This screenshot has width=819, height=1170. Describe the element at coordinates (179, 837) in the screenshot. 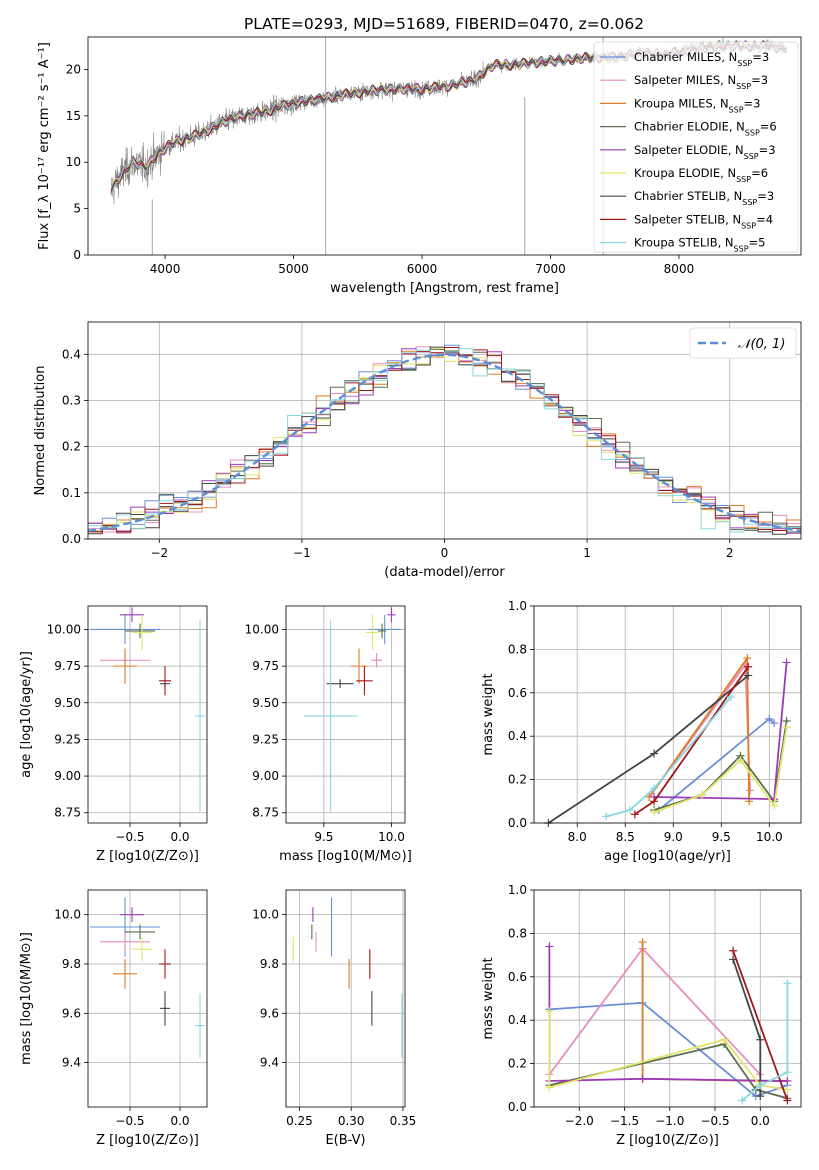

I see `x-tick-label: 0.0` at that location.